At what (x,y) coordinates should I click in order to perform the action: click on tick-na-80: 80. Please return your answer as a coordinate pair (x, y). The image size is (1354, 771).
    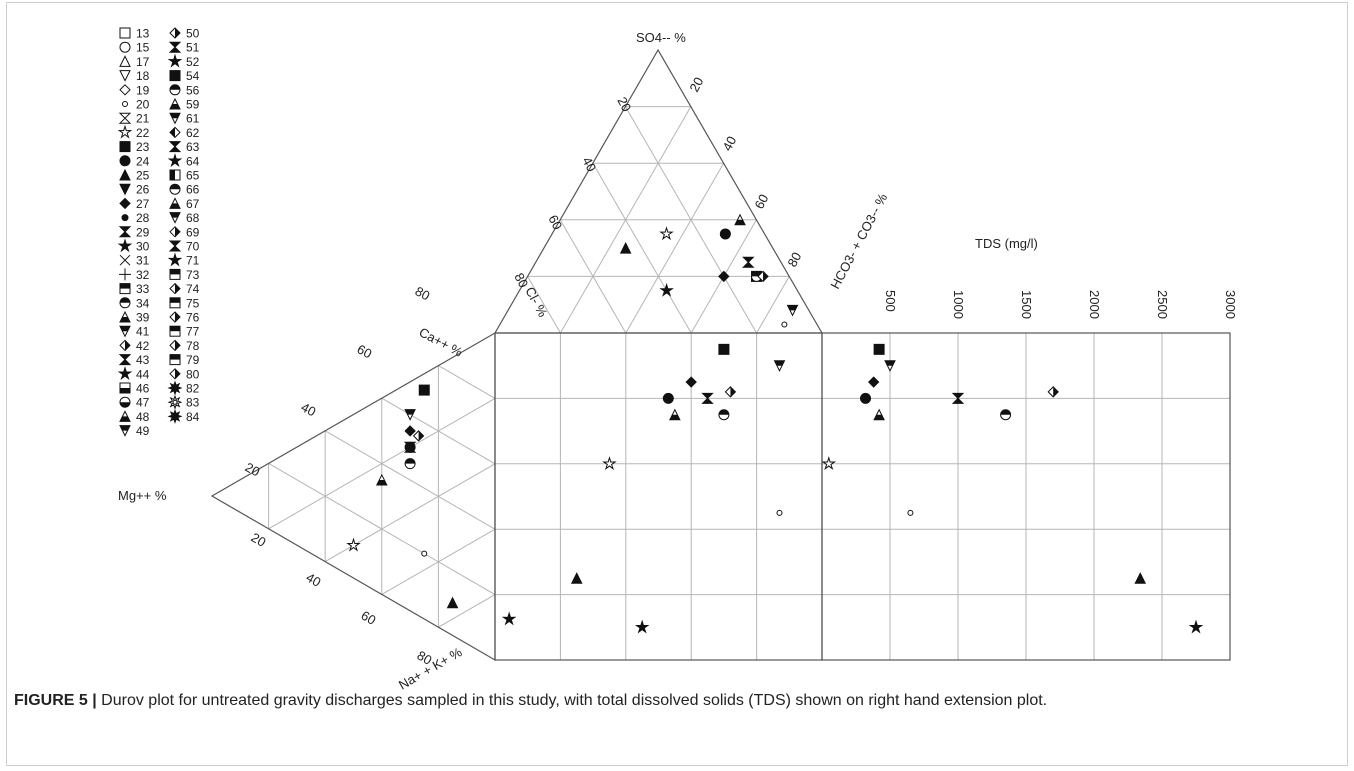
    Looking at the image, I should click on (425, 658).